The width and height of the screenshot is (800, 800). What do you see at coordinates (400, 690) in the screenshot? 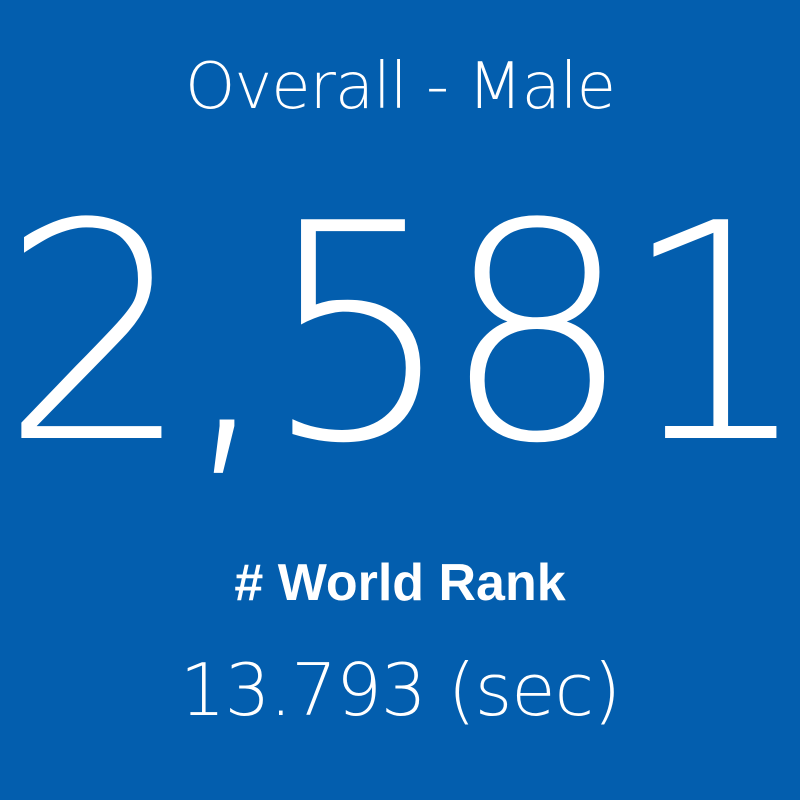
I see `time-value: 13.793 (sec)` at bounding box center [400, 690].